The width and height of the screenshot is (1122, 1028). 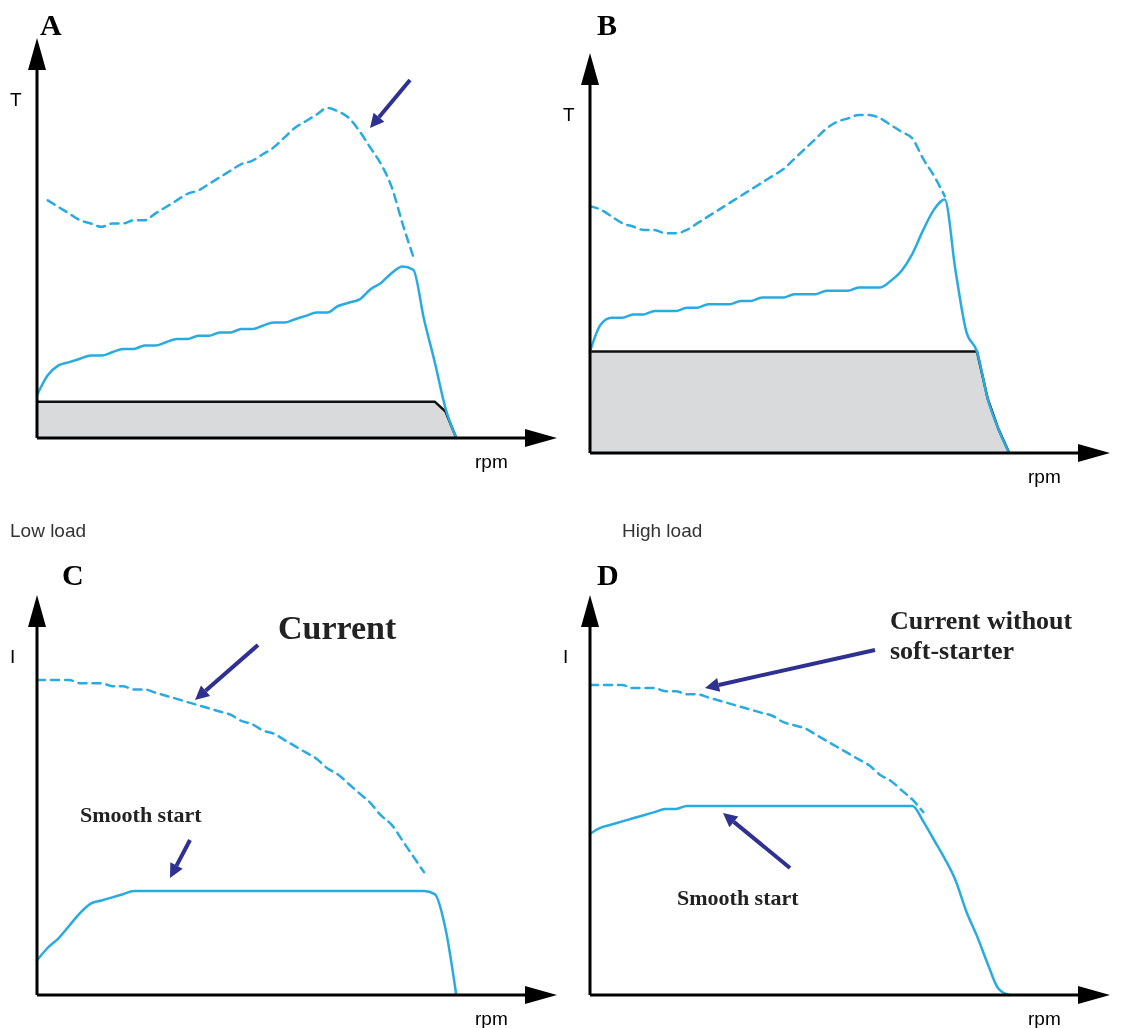 I want to click on text: Current, so click(x=338, y=627).